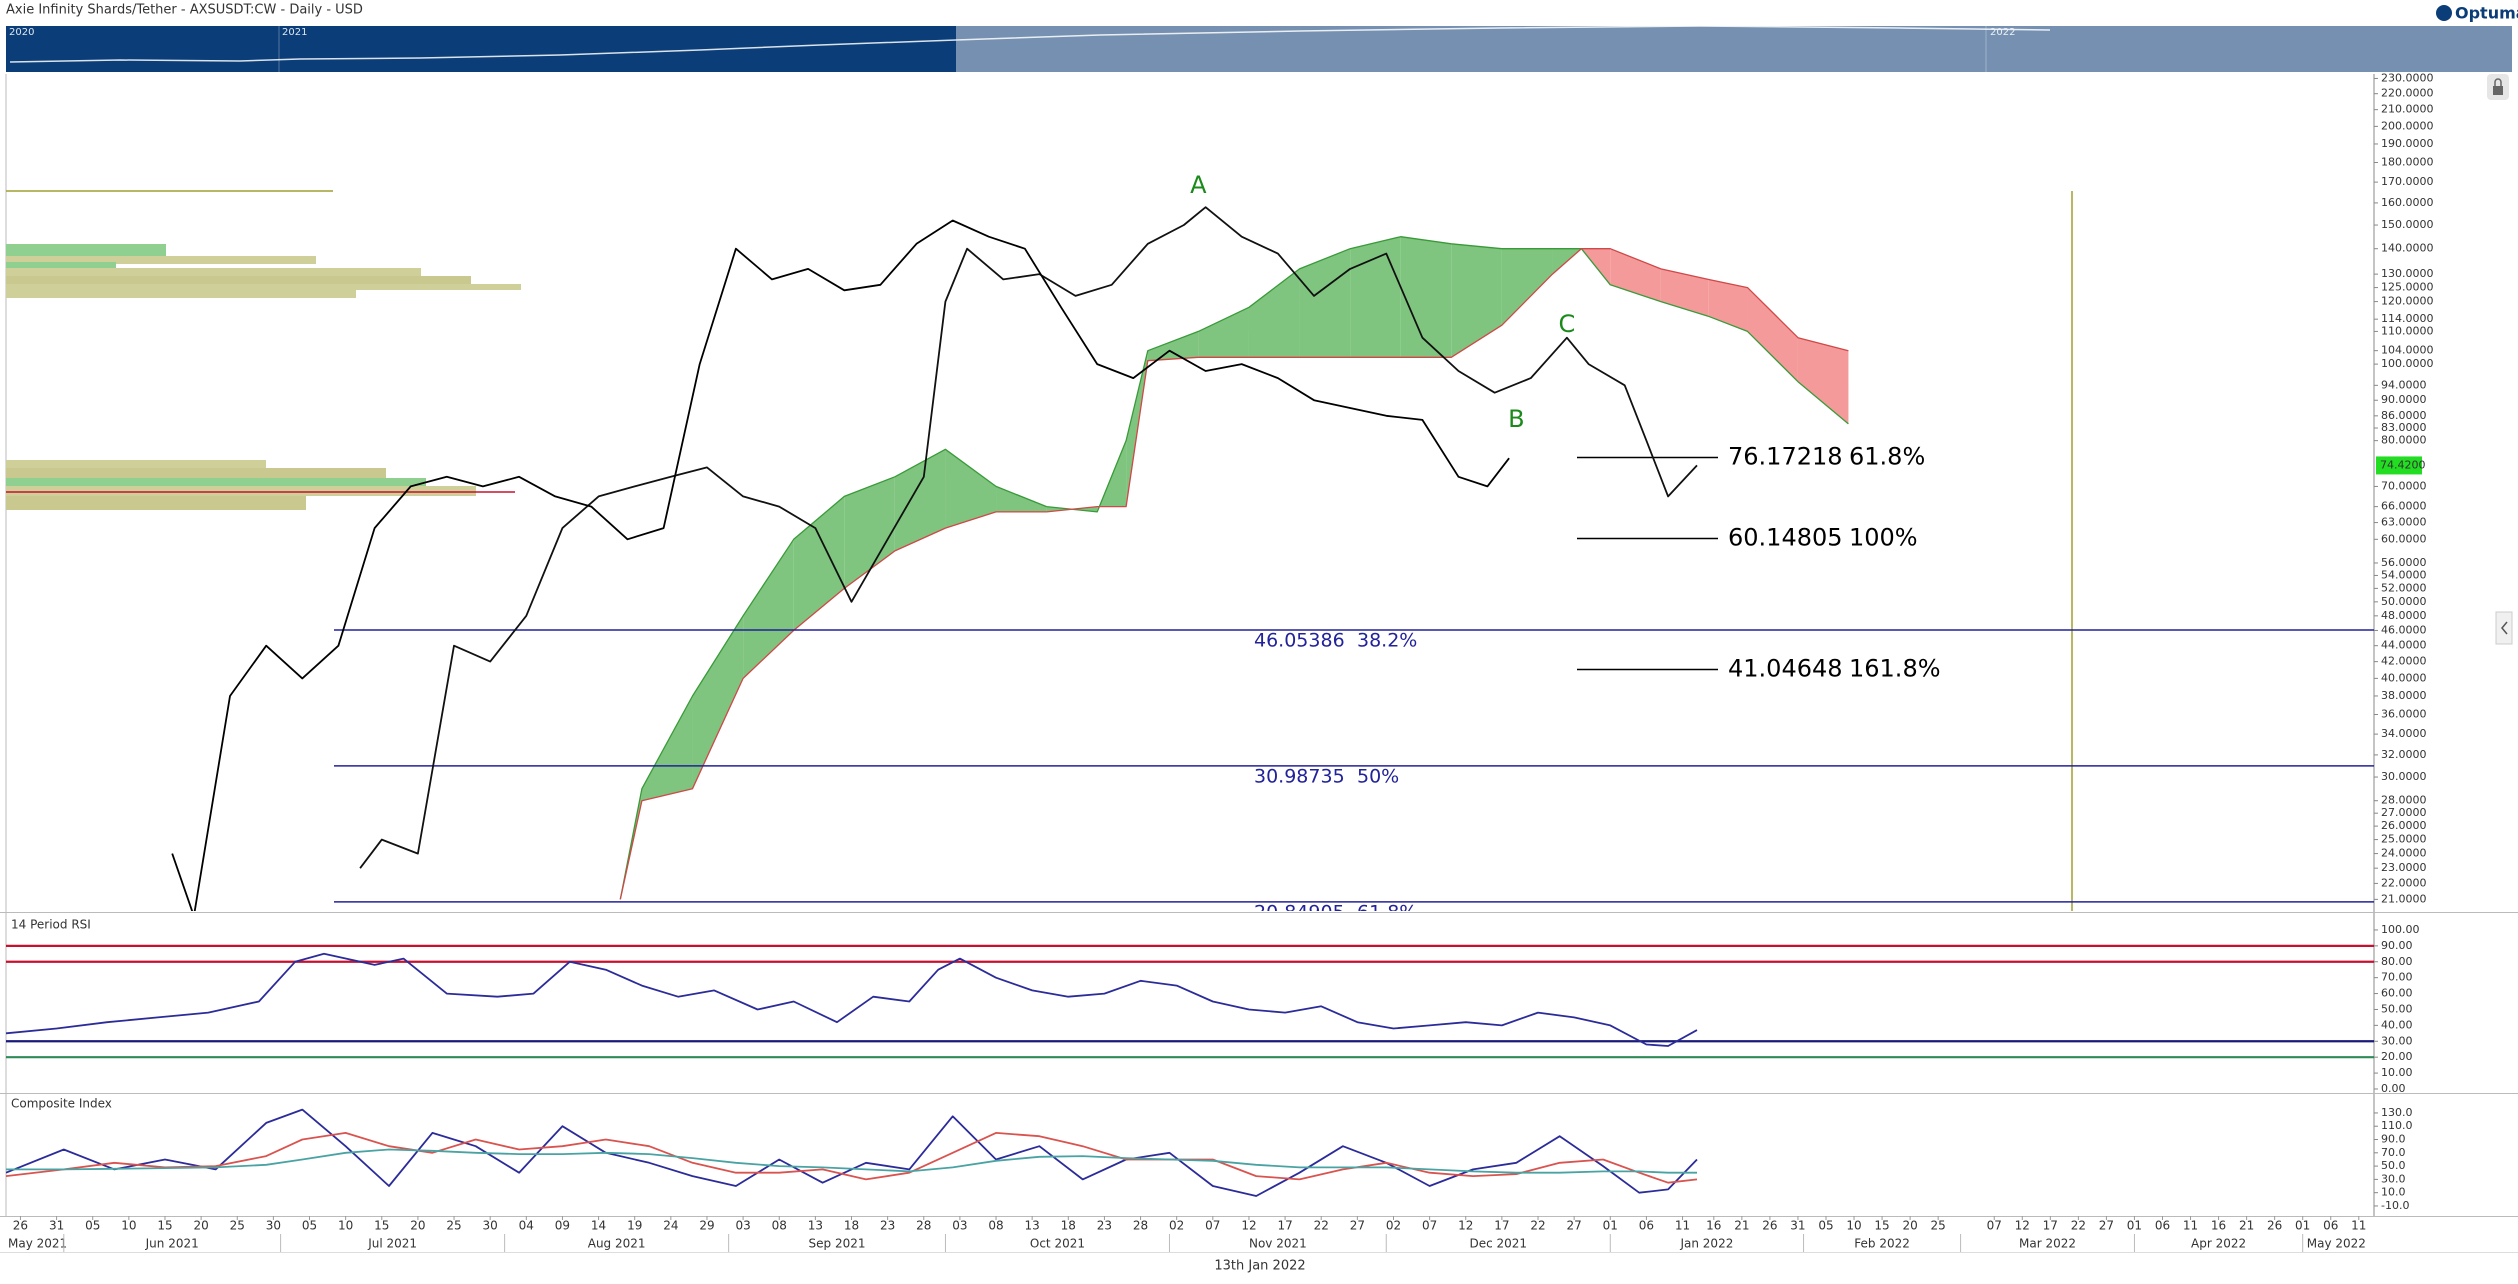 The height and width of the screenshot is (1284, 2518). What do you see at coordinates (2393, 1139) in the screenshot?
I see `y-tick-label: 90.0` at bounding box center [2393, 1139].